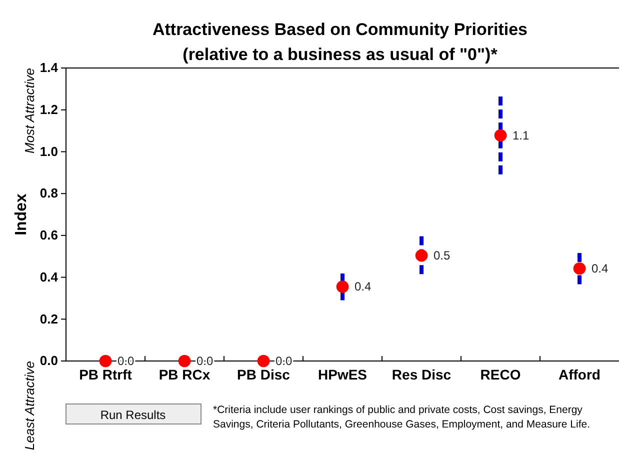 The image size is (621, 463). What do you see at coordinates (105, 374) in the screenshot?
I see `x-tick-label: PB Rtrft` at bounding box center [105, 374].